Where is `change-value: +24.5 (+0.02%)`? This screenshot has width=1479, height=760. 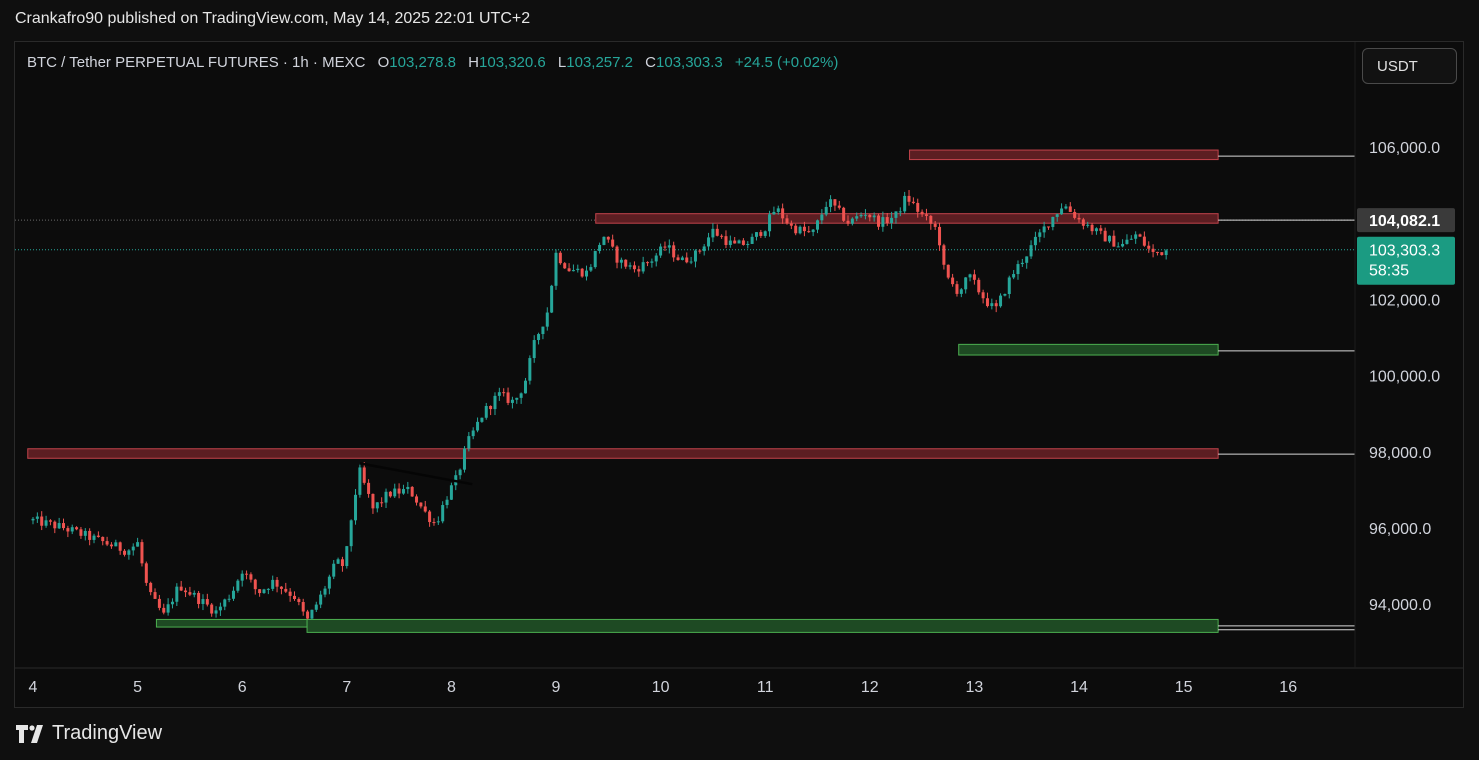 change-value: +24.5 (+0.02%) is located at coordinates (786, 62).